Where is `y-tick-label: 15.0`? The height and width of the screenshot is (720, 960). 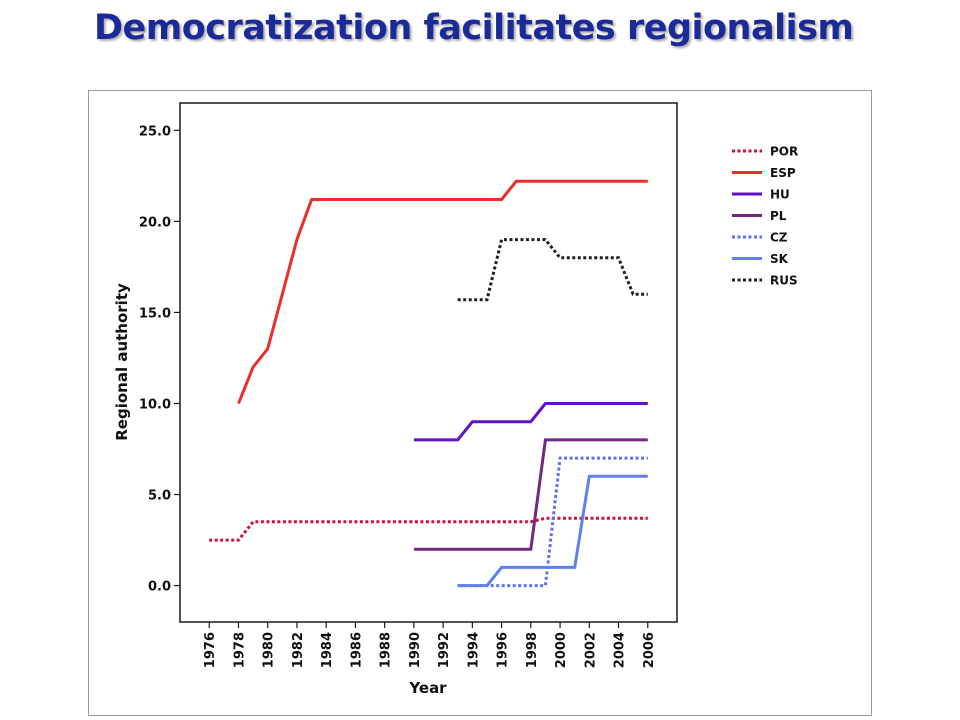
y-tick-label: 15.0 is located at coordinates (155, 313).